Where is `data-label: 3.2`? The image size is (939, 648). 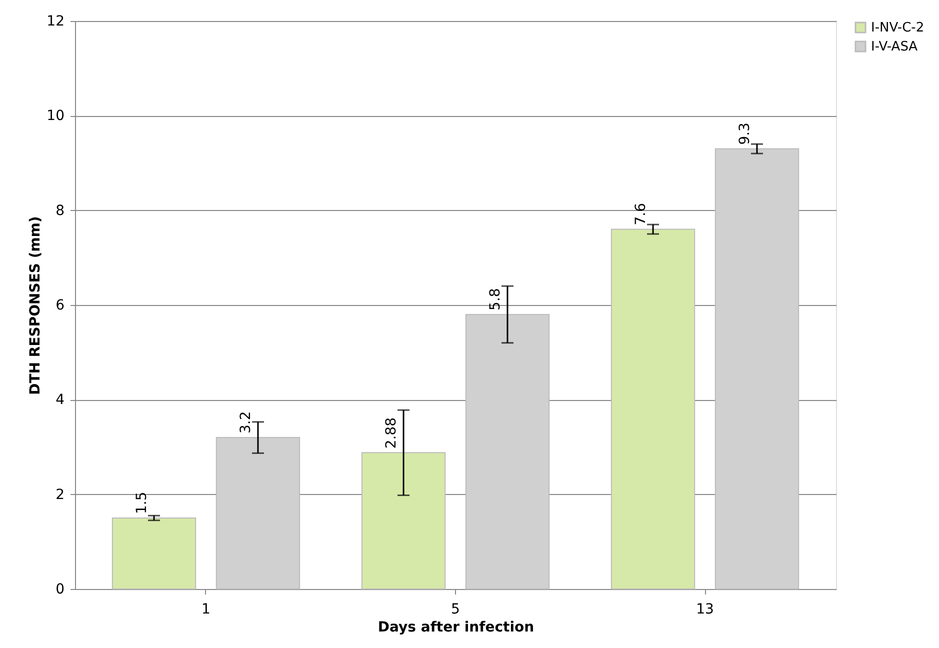 data-label: 3.2 is located at coordinates (246, 422).